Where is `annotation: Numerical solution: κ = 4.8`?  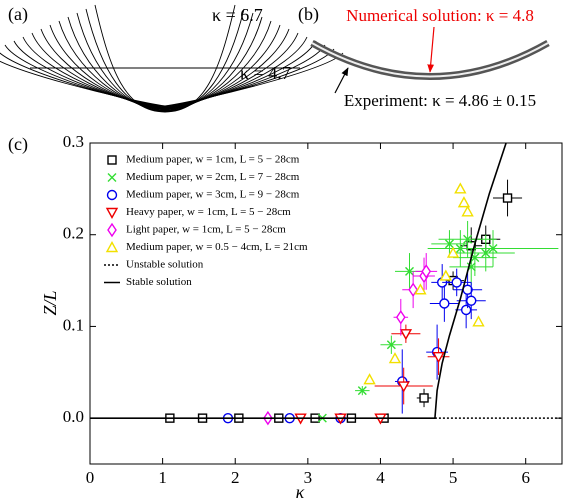
annotation: Numerical solution: κ = 4.8 is located at coordinates (440, 15).